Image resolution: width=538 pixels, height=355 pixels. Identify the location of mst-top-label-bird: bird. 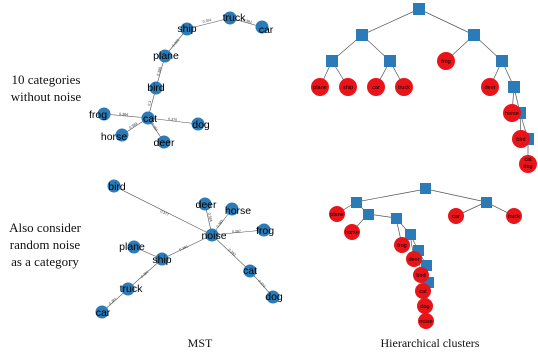
(156, 88).